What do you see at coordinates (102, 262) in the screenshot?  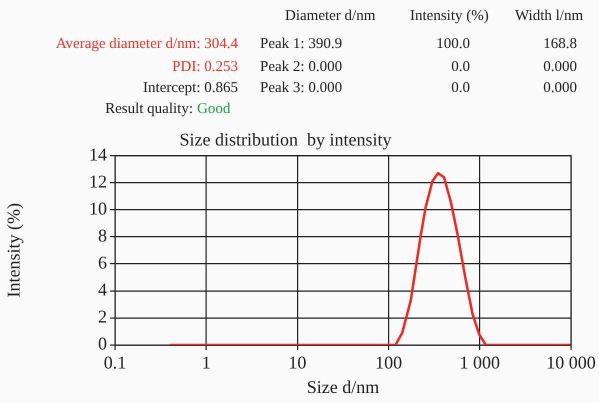 I see `y-tick-label: 6` at bounding box center [102, 262].